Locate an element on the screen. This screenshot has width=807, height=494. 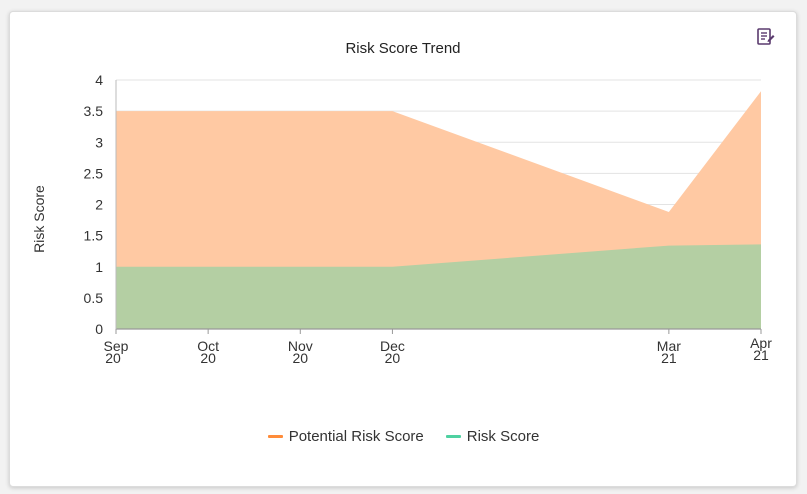
x-tick-label-month: Nov is located at coordinates (300, 346).